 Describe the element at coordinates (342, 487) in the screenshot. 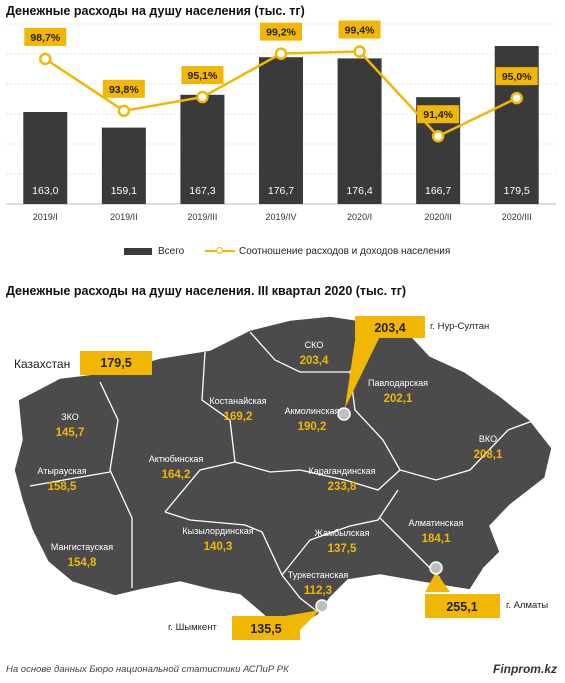

I see `region-value: 233,8` at that location.